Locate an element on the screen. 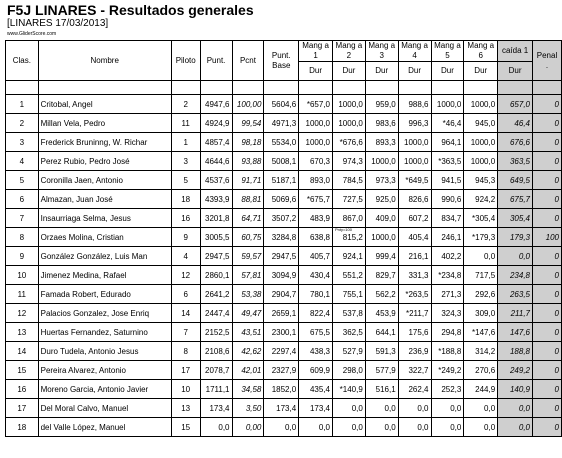  cell-manga-6: 0,0 is located at coordinates (481, 427).